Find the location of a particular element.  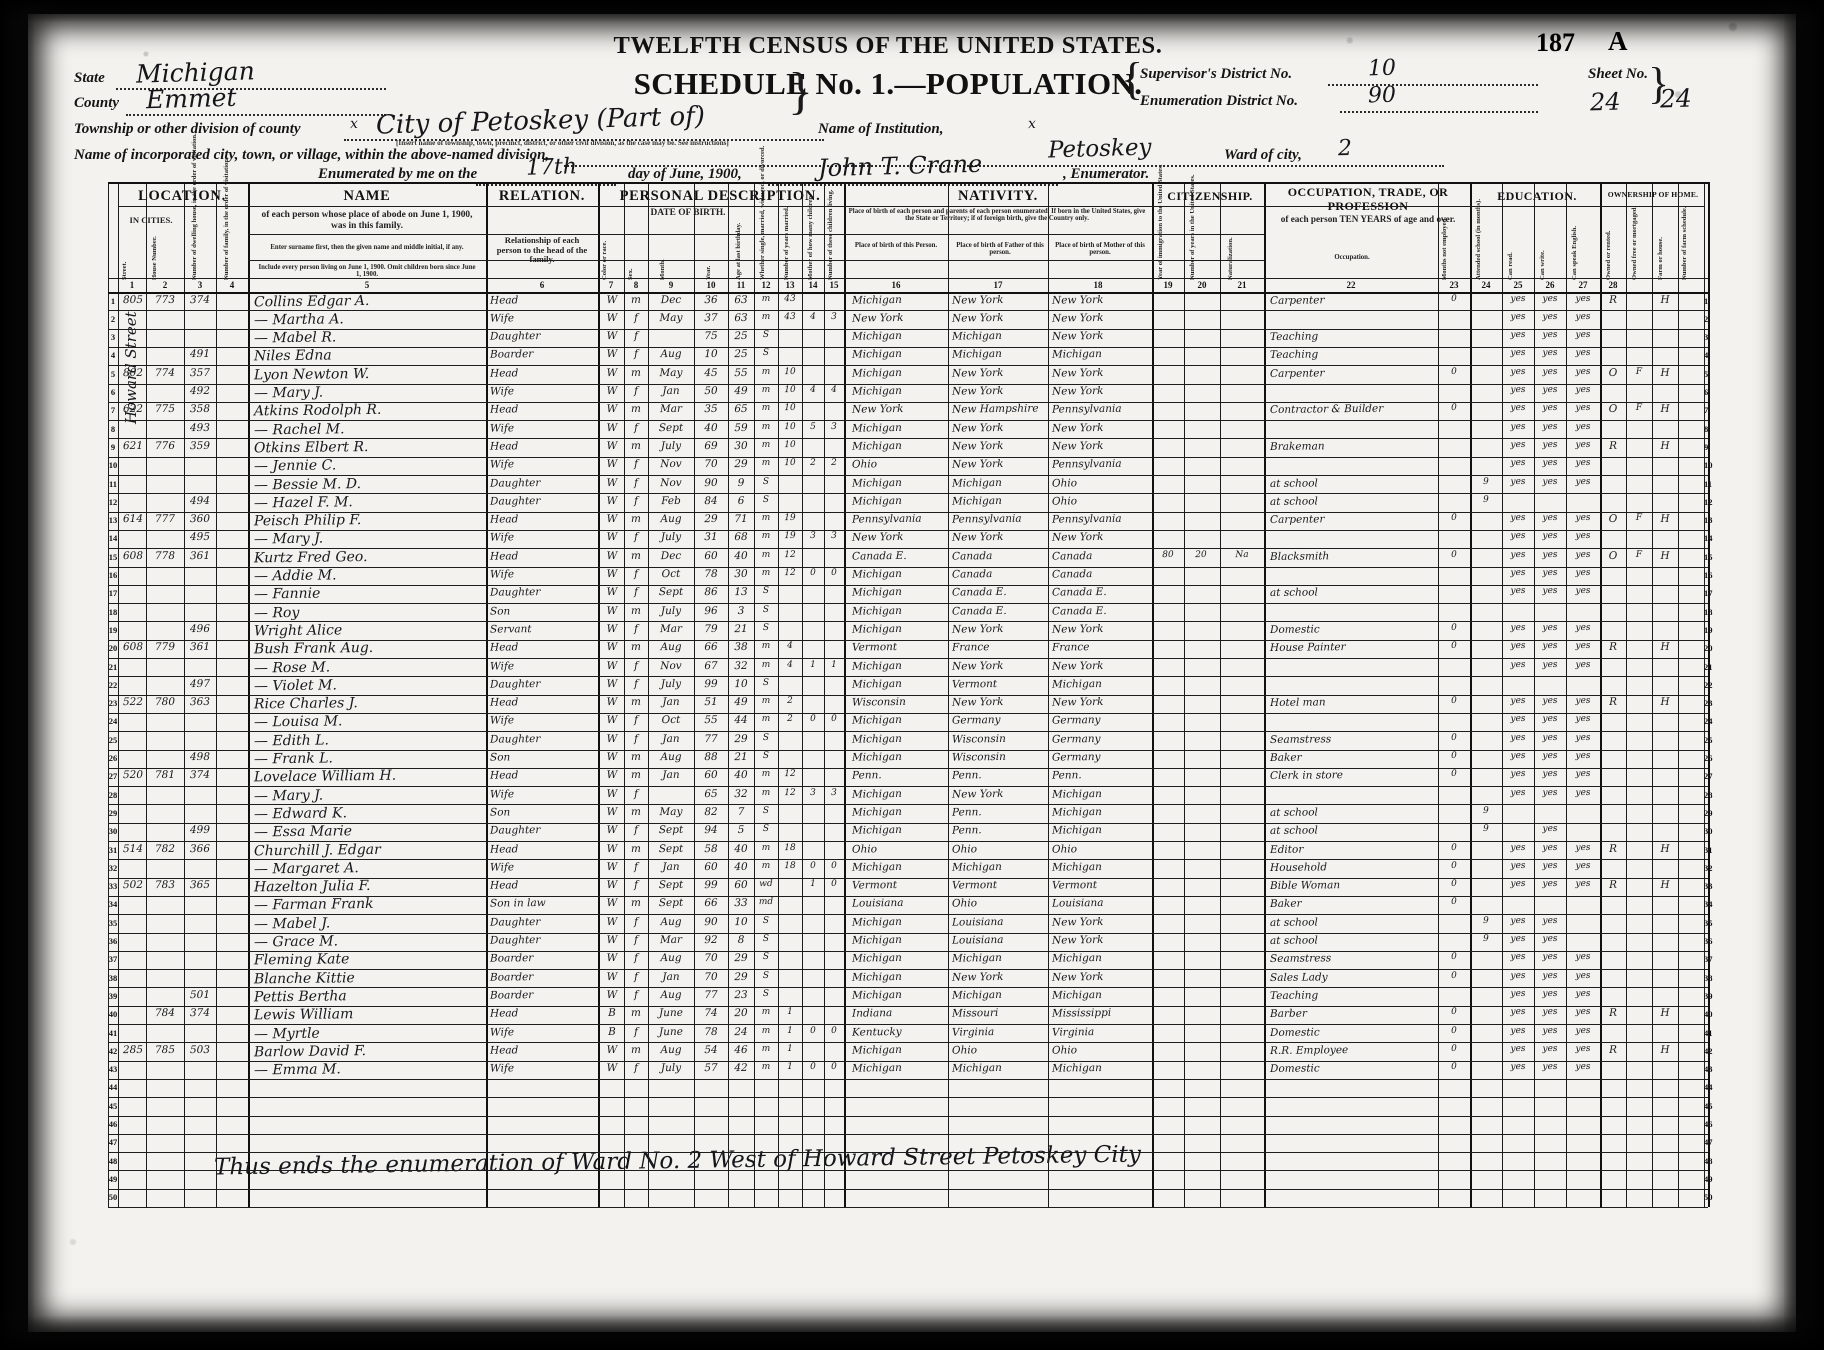

cell-value: Ohio is located at coordinates (964, 849).